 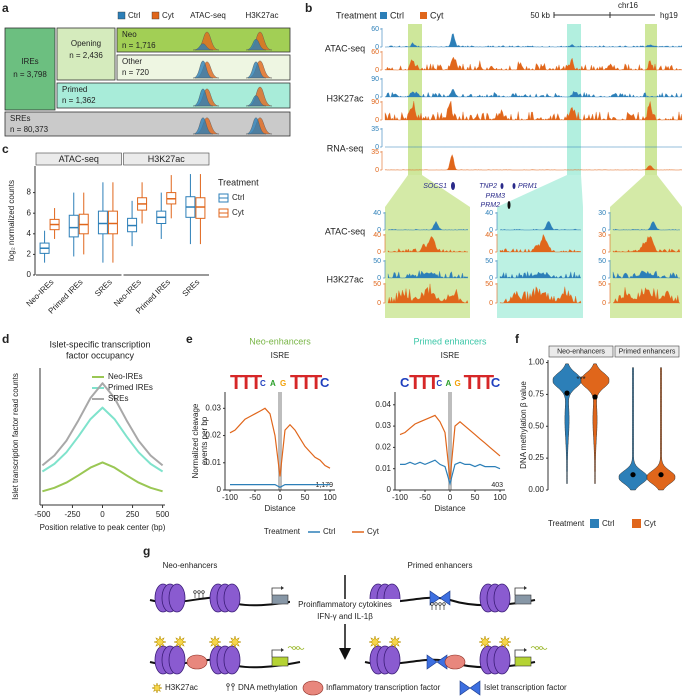 What do you see at coordinates (345, 611) in the screenshot?
I see `label-background` at bounding box center [345, 611].